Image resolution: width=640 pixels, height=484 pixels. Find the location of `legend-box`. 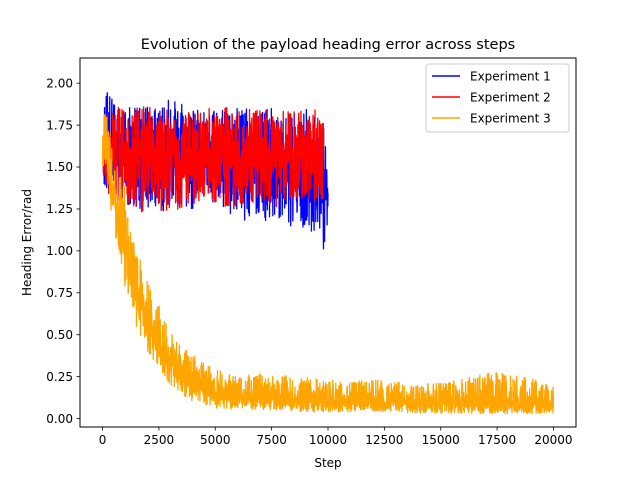

legend-box is located at coordinates (497, 98).